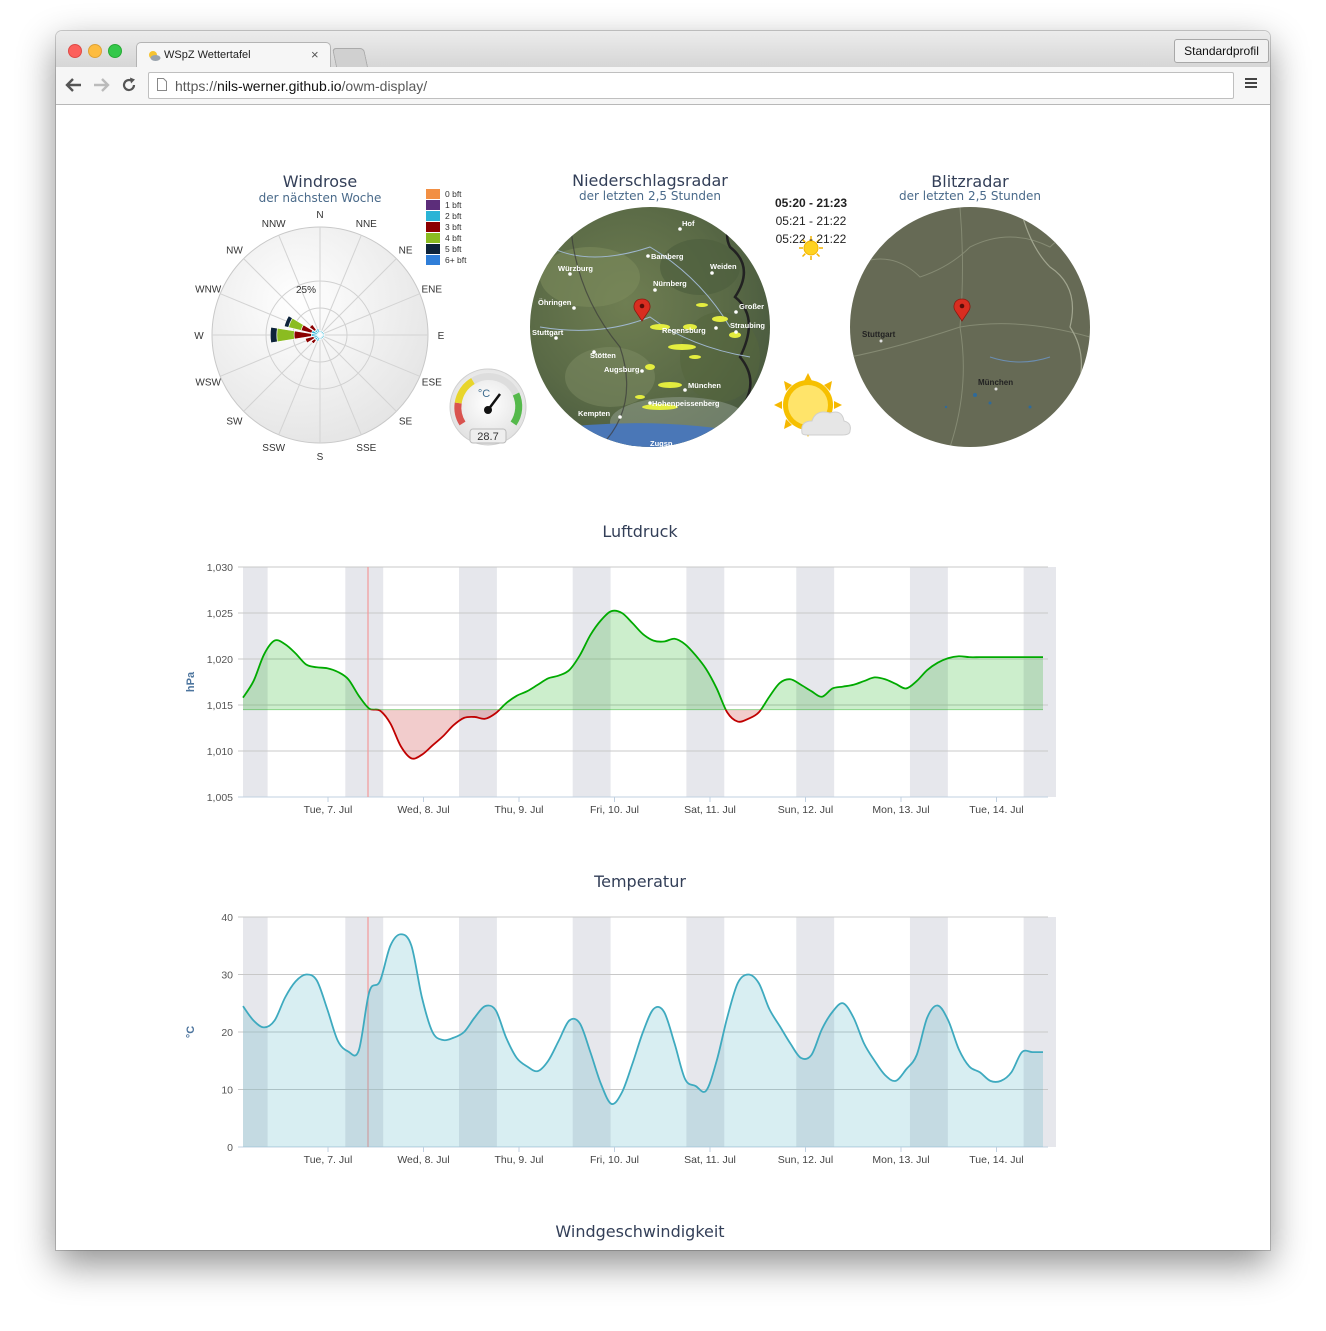 This screenshot has width=1326, height=1331. Describe the element at coordinates (575, 268) in the screenshot. I see `radar-city-label: Würzburg` at that location.